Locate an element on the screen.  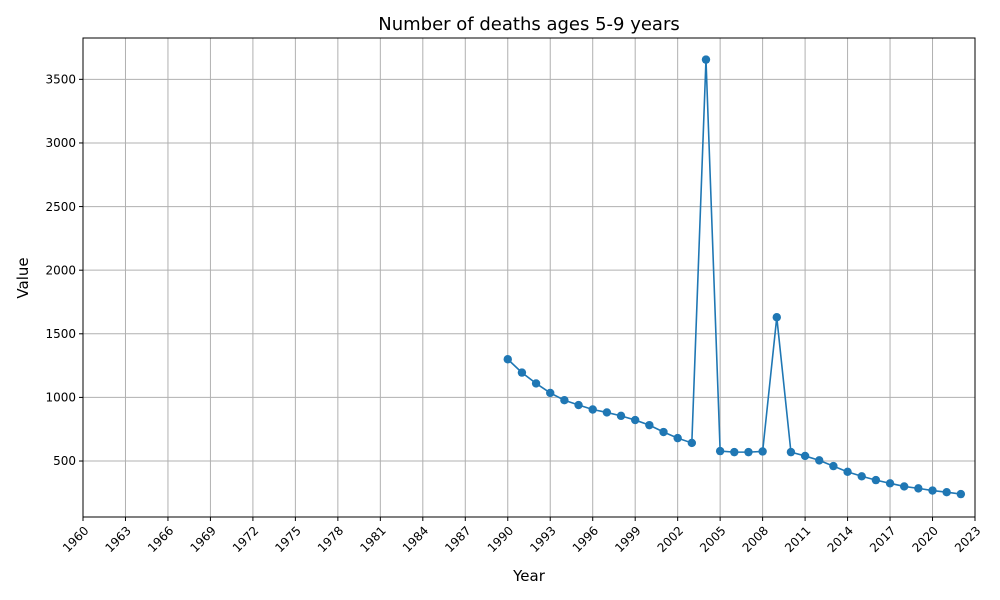
y-axis-title: Value is located at coordinates (23, 277).